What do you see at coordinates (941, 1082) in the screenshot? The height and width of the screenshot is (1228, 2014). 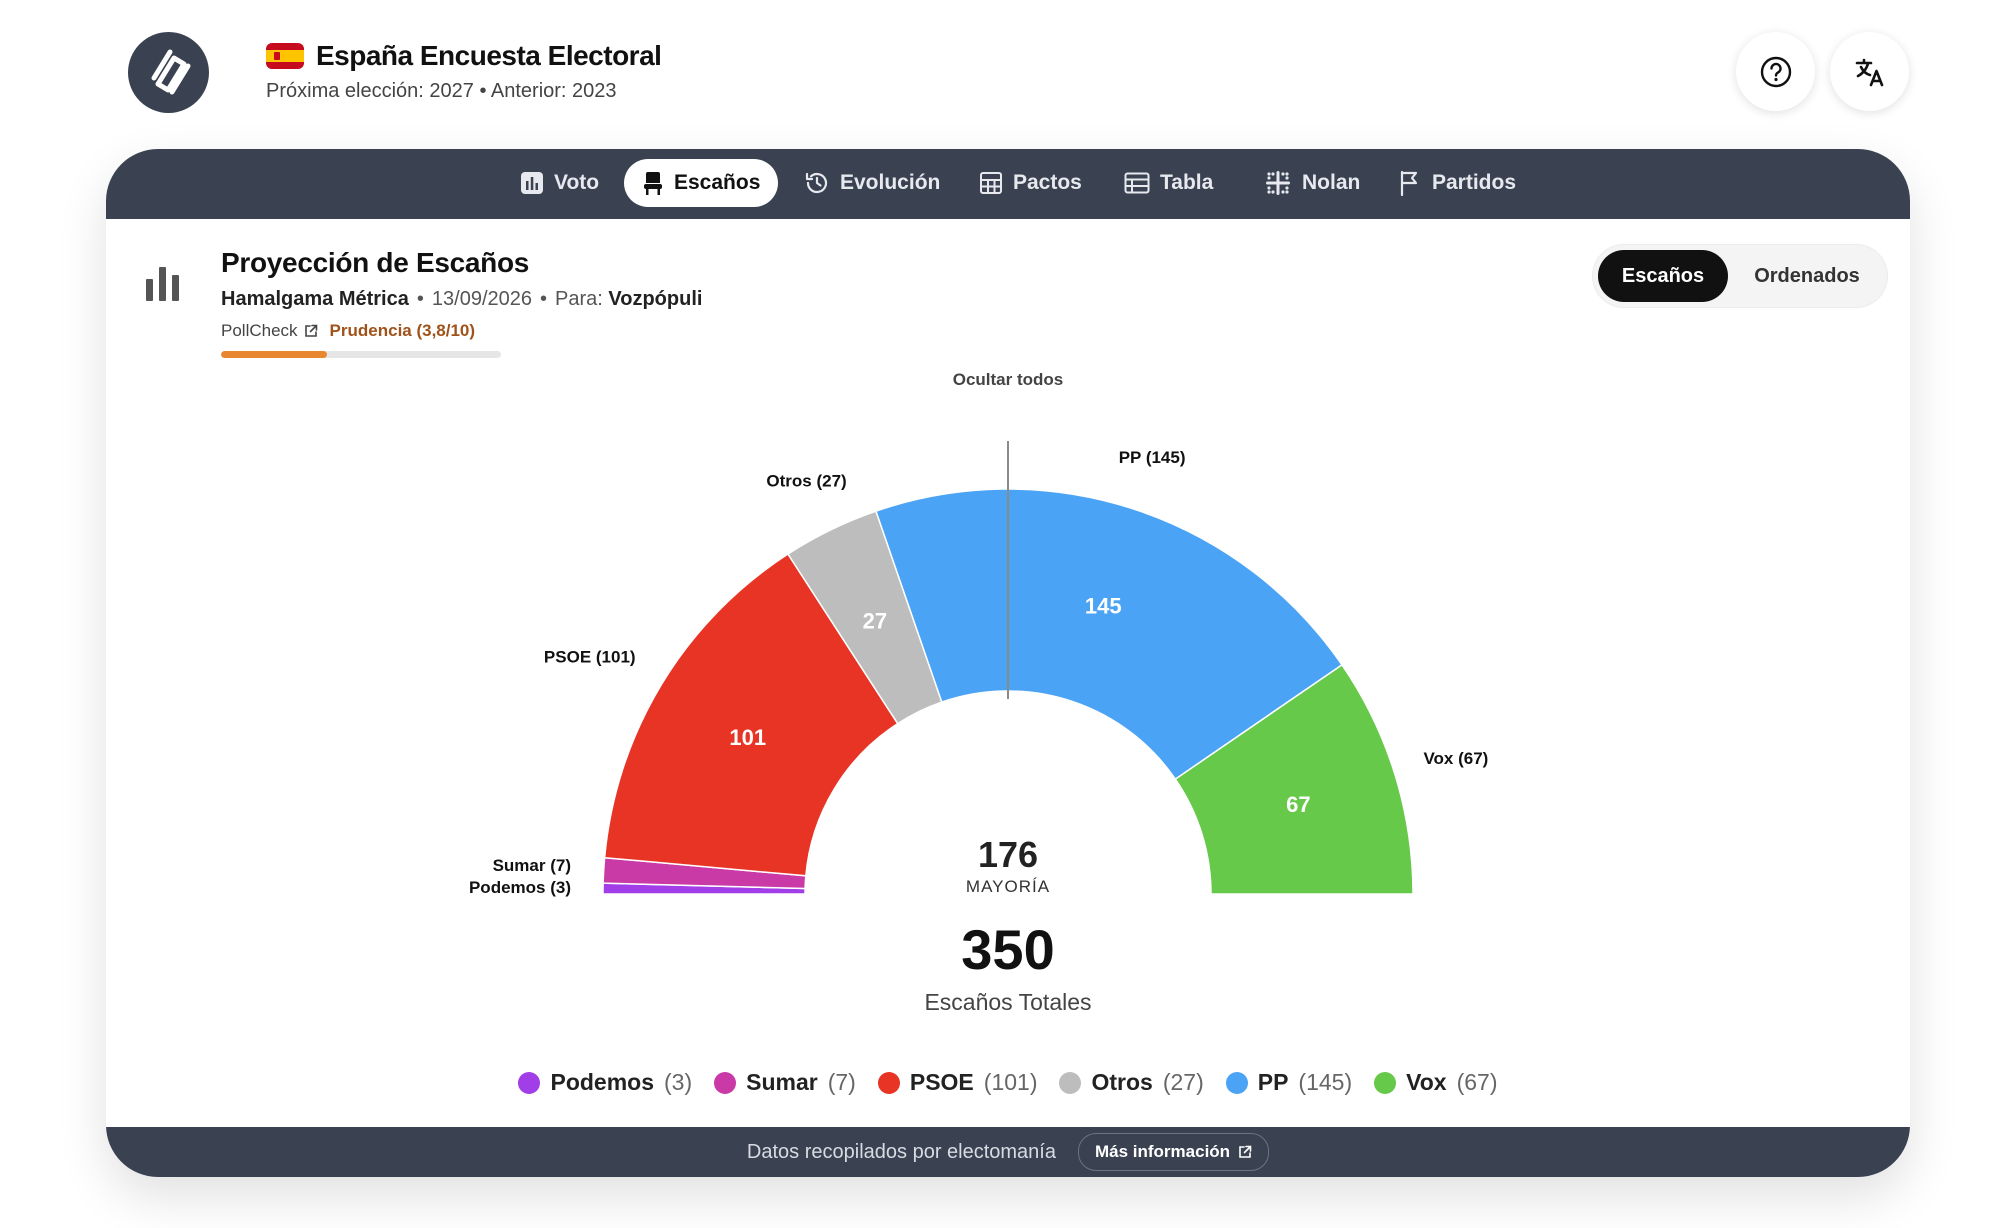 I see `legend-name: PSOE` at bounding box center [941, 1082].